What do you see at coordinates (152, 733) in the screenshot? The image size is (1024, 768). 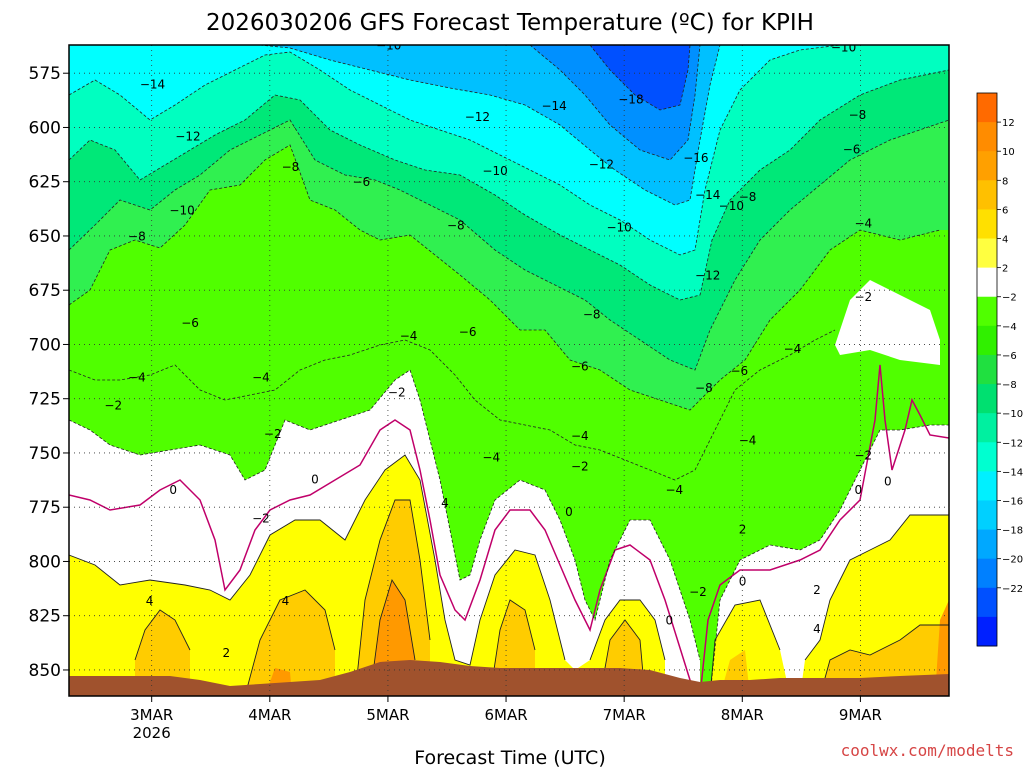 I see `x-year-label: 2026` at bounding box center [152, 733].